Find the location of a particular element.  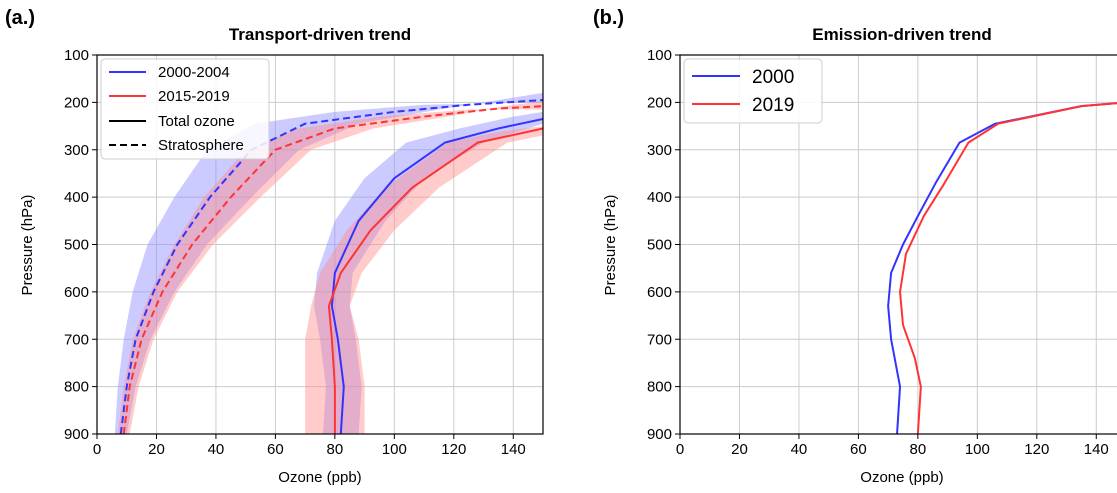

panel-a-legend-box is located at coordinates (185, 109).